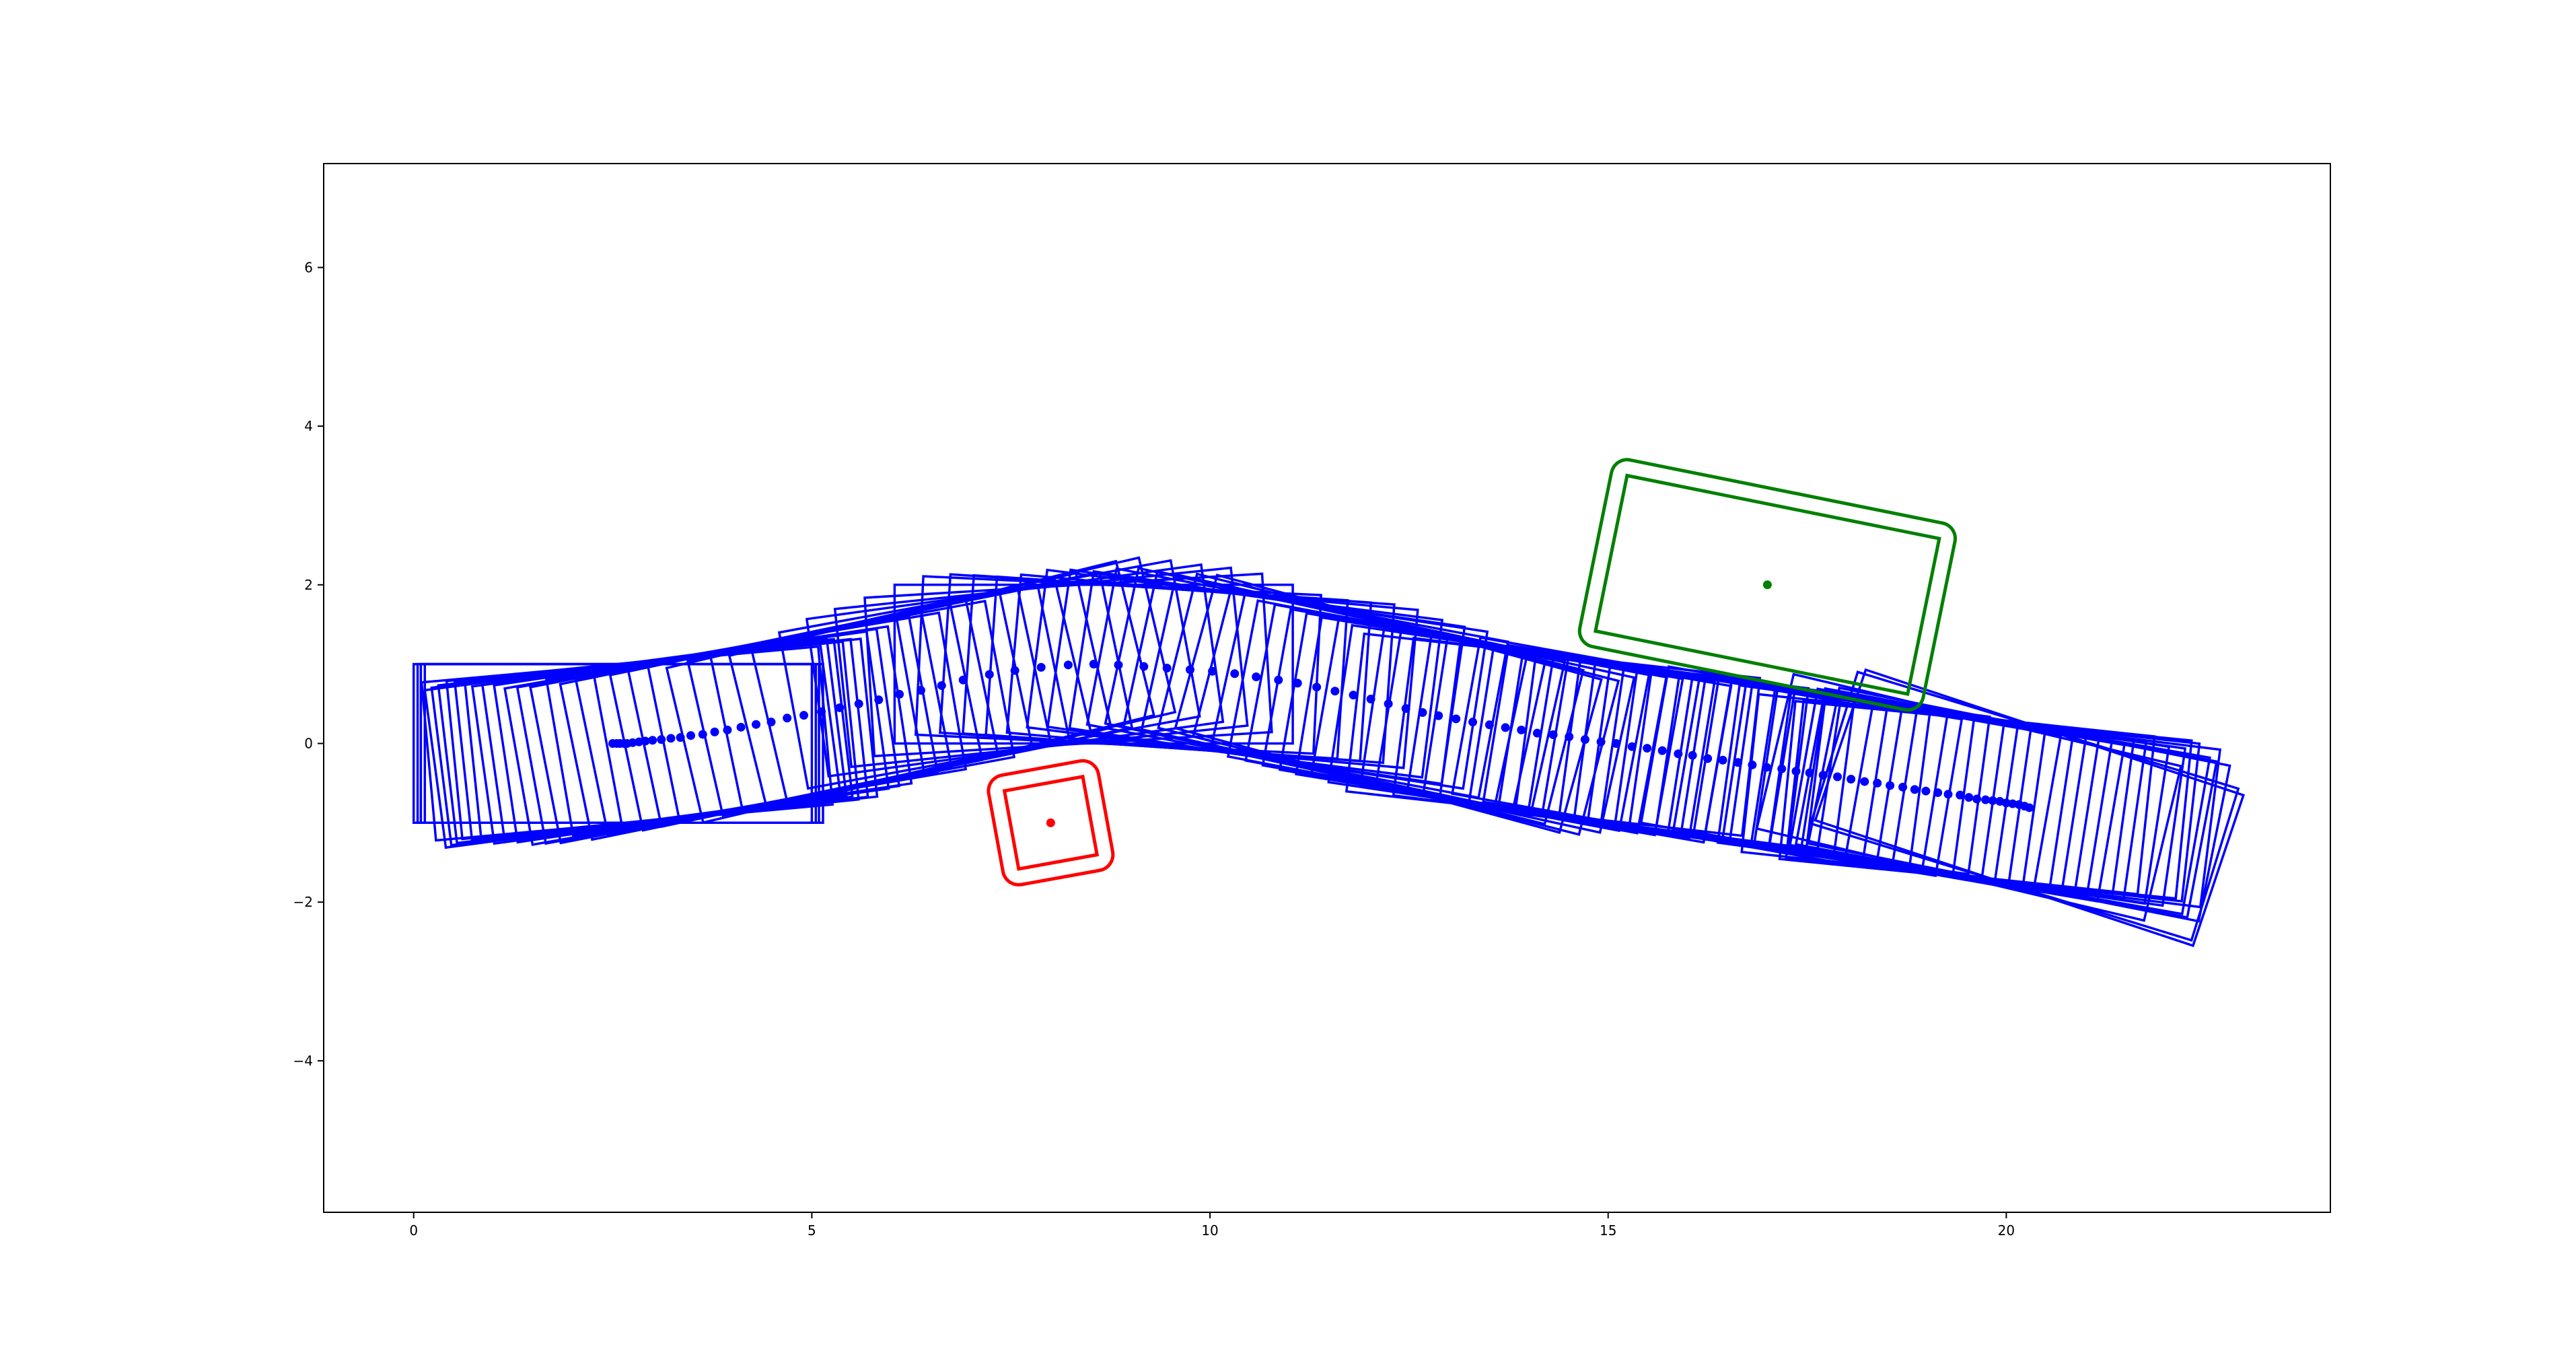 The height and width of the screenshot is (1355, 2576). I want to click on x-tick-label: 0, so click(414, 1230).